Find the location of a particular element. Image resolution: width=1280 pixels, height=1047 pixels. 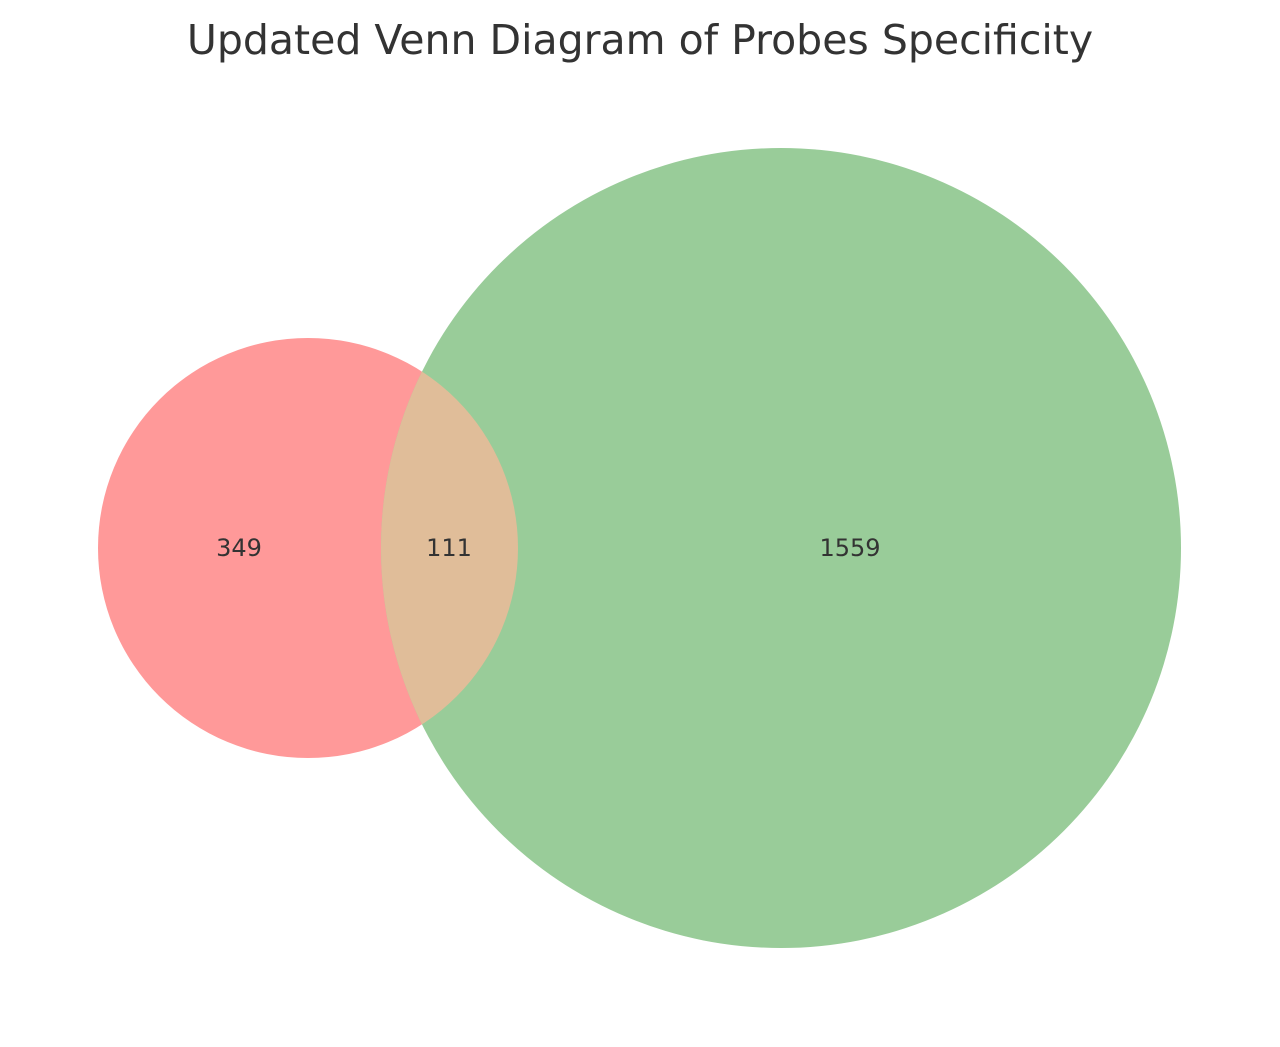

venn-label-only-b: 1559 is located at coordinates (849, 548).